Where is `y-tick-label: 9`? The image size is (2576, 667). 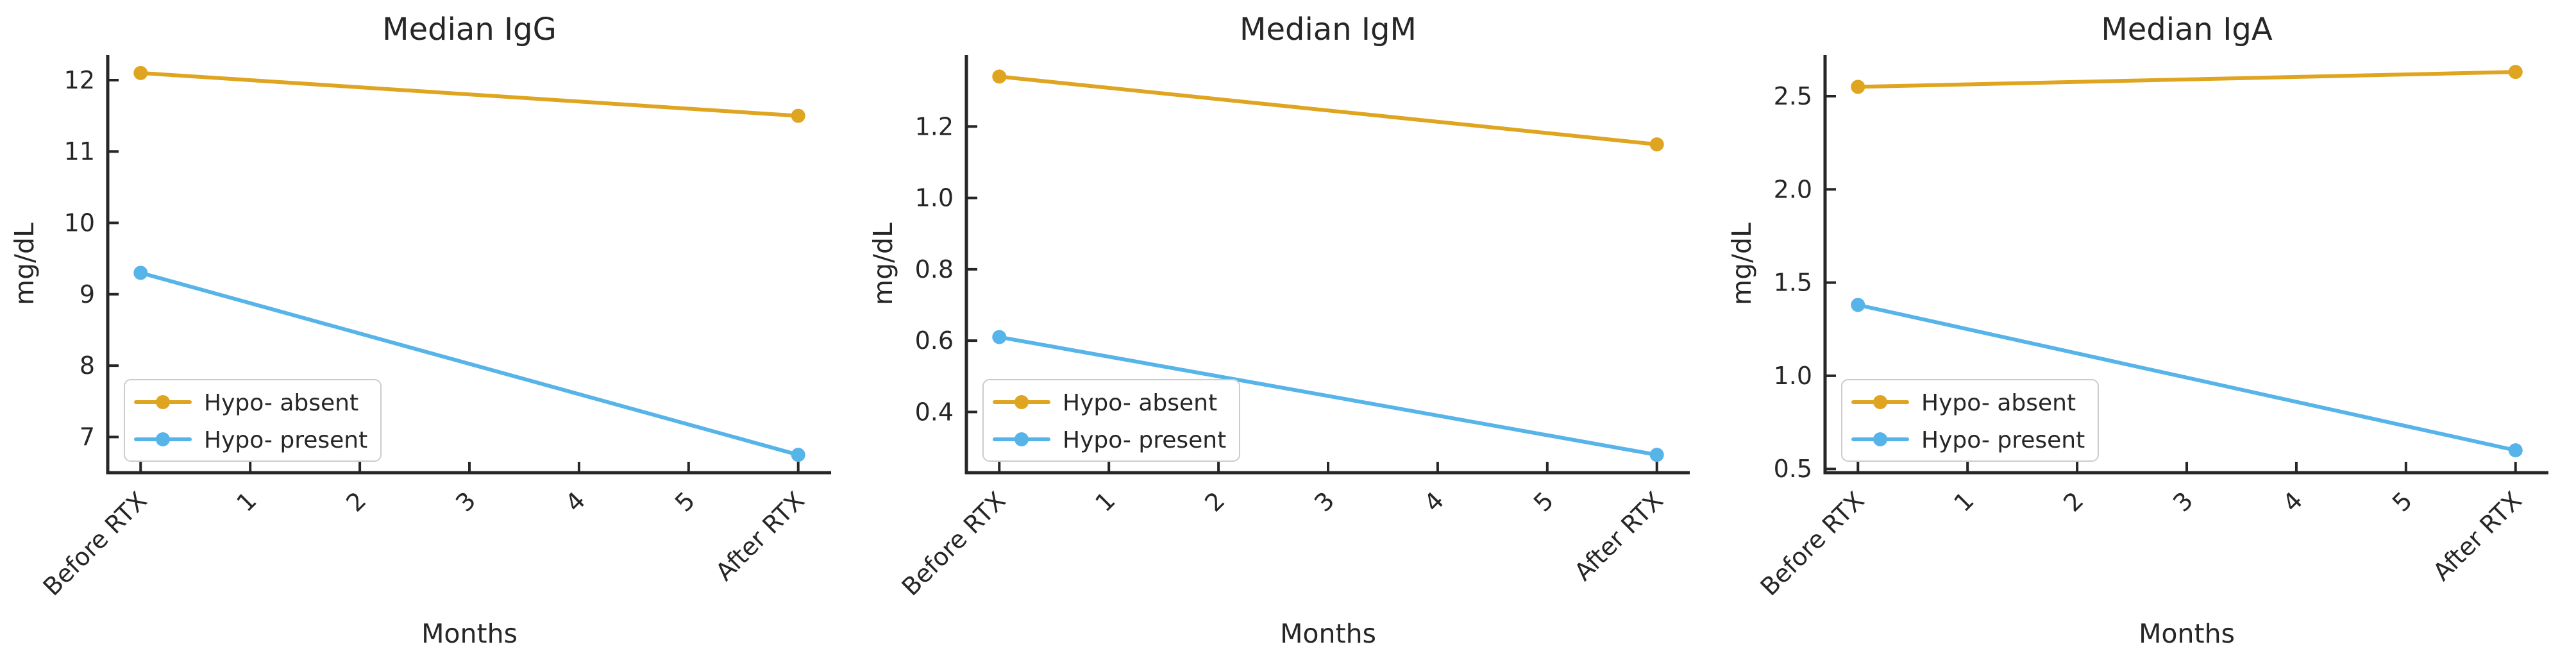
y-tick-label: 9 is located at coordinates (87, 294).